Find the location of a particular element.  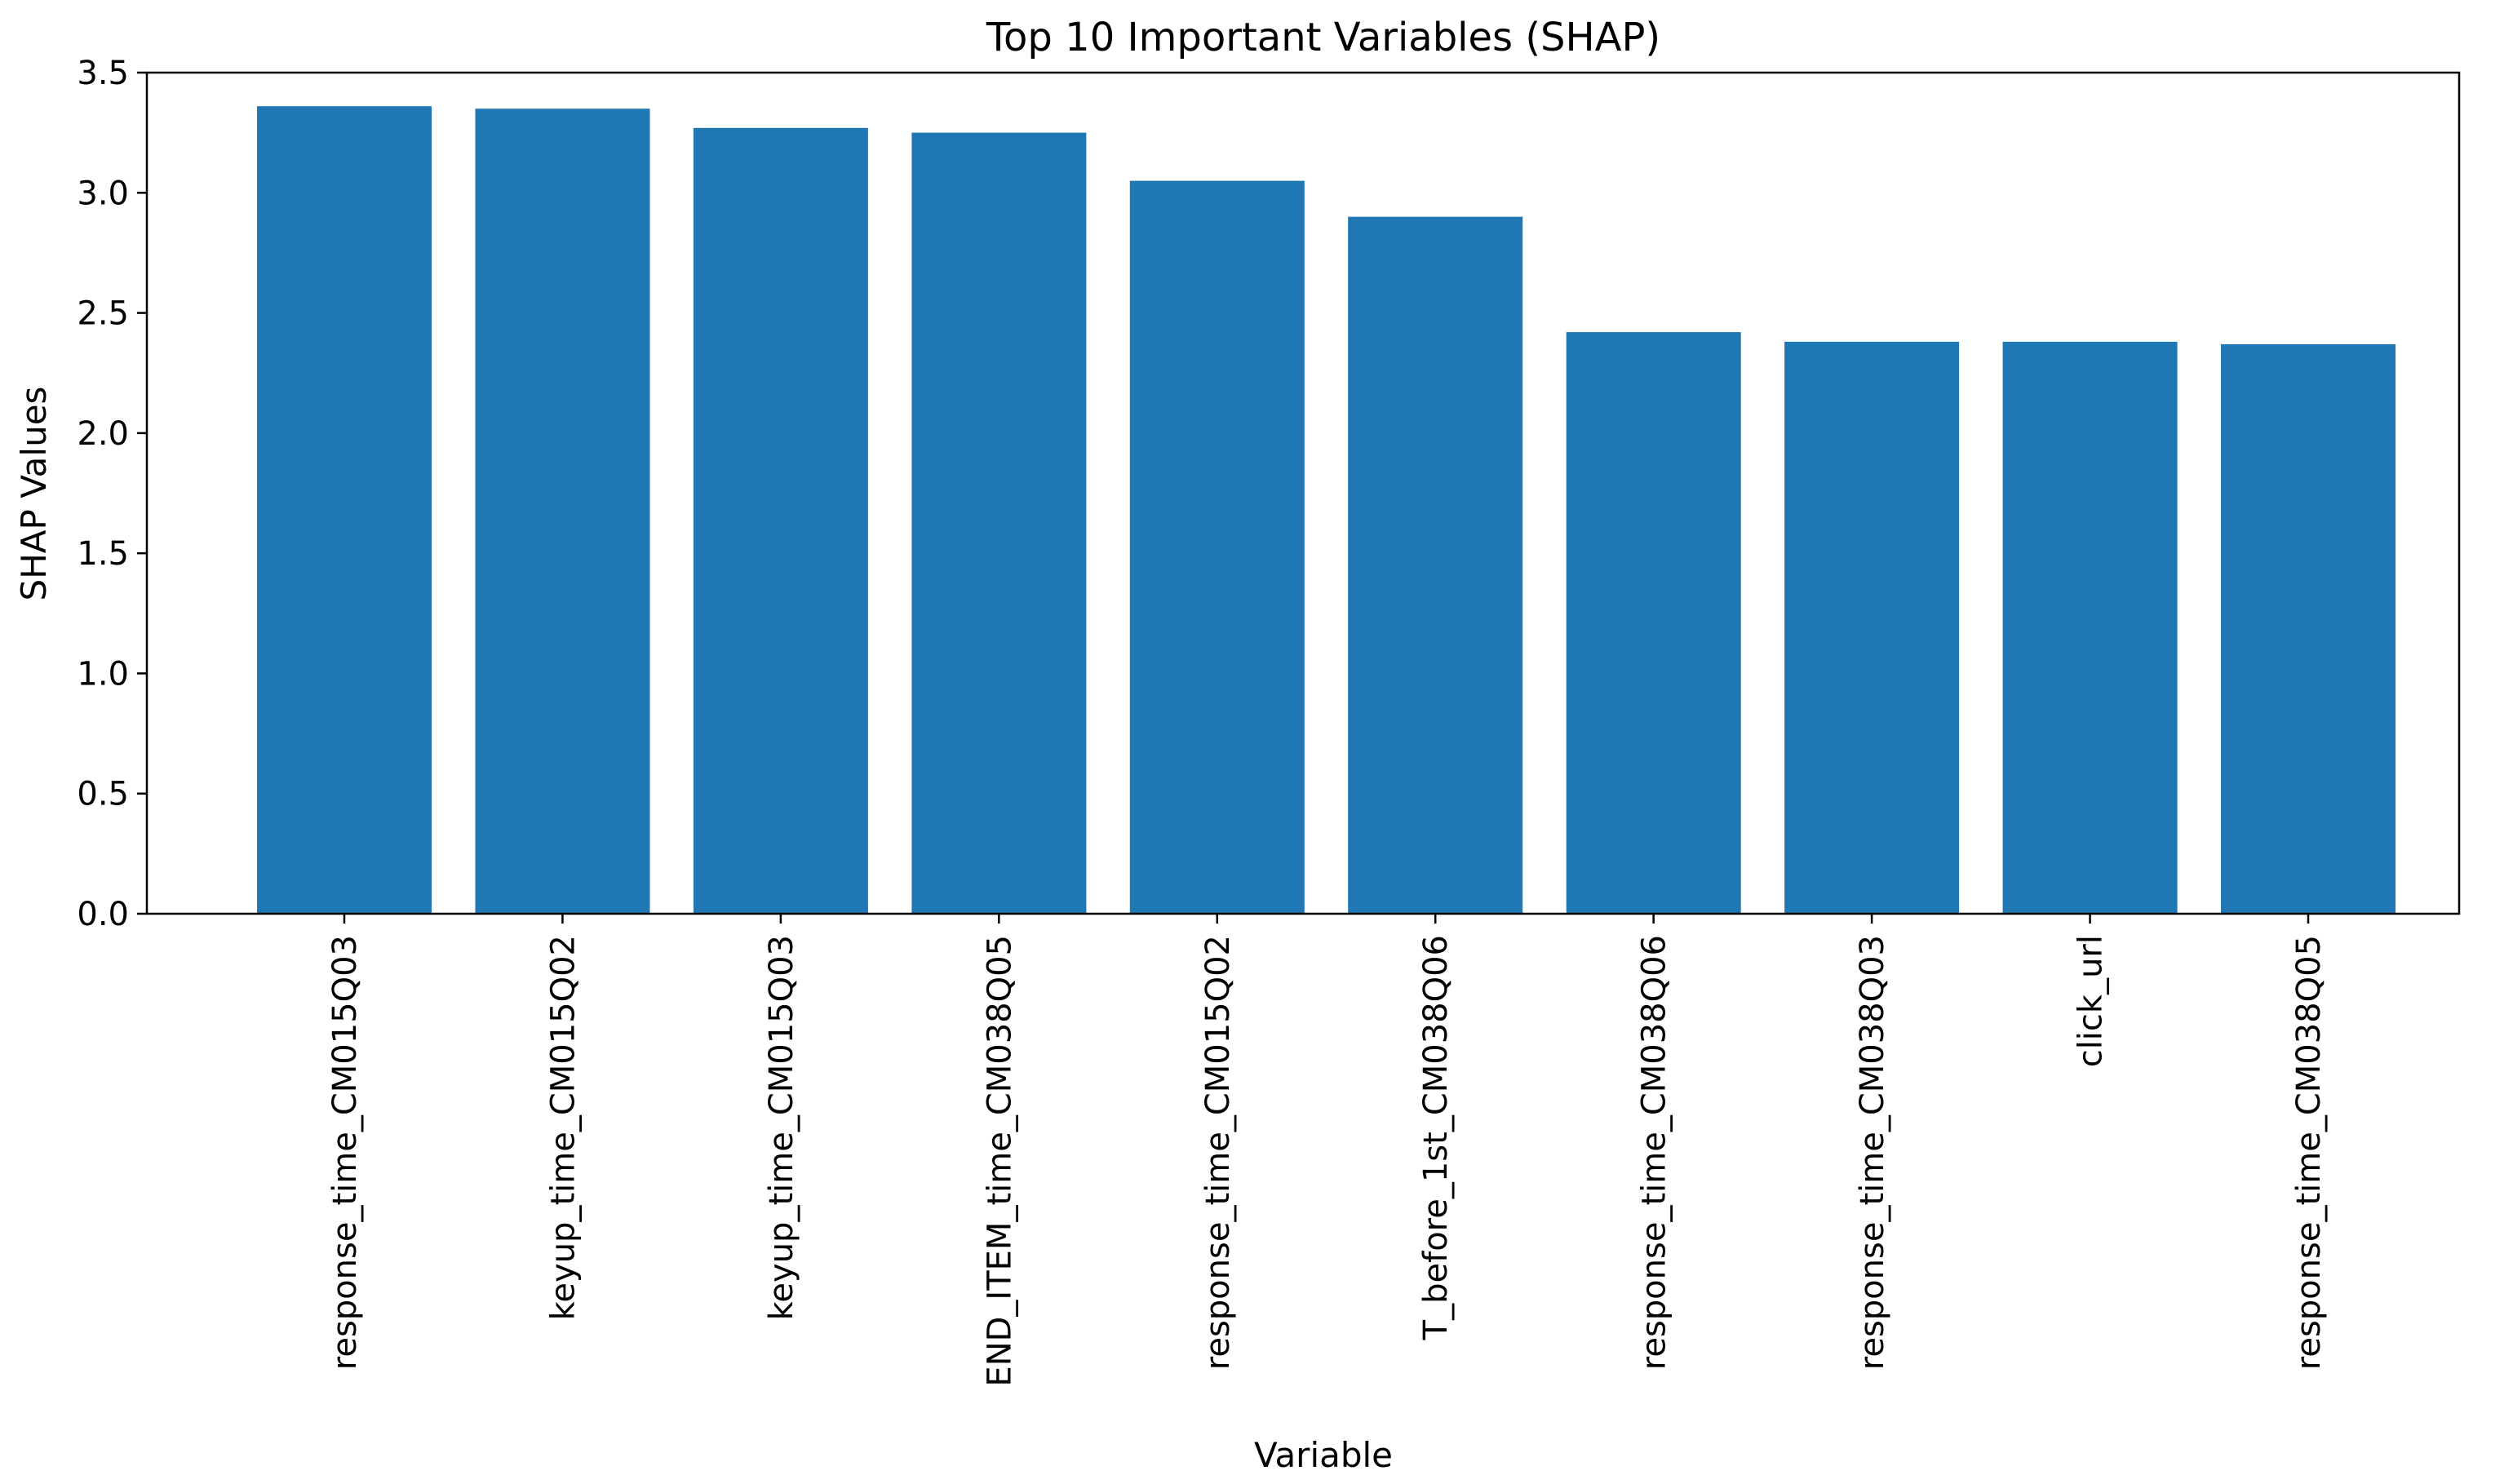

bar-keyup_time_CM015Q02 is located at coordinates (562, 511).